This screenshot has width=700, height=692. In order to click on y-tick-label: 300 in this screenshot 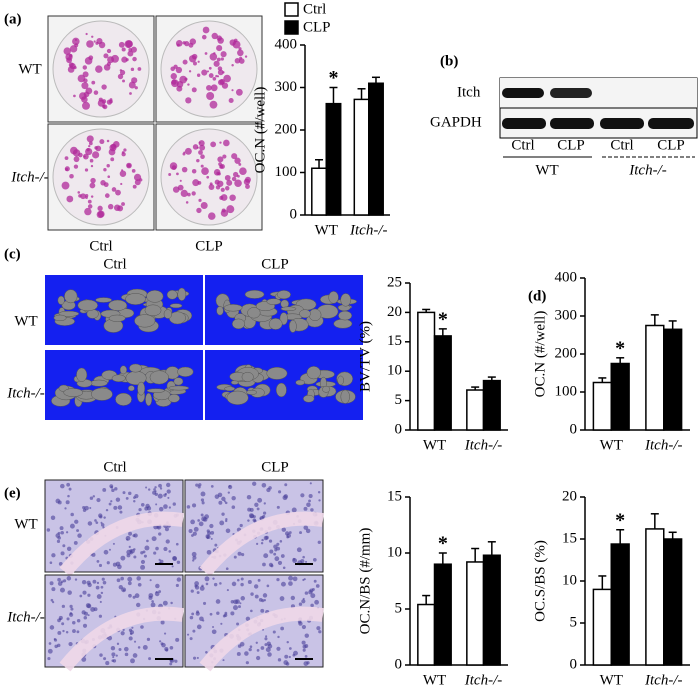, I will do `click(566, 315)`.